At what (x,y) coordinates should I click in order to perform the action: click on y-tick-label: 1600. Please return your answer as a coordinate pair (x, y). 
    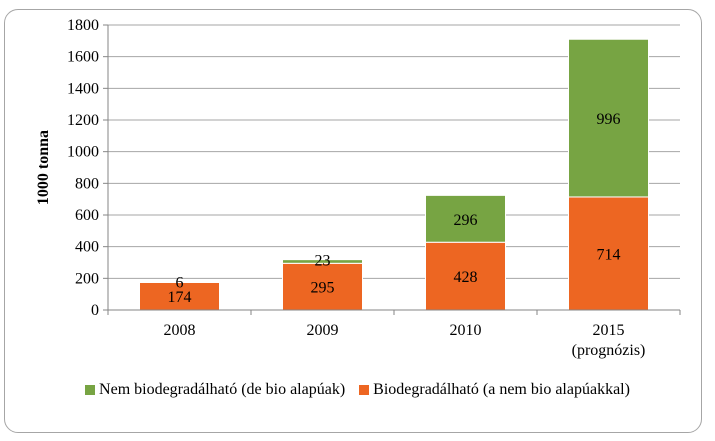
    Looking at the image, I should click on (83, 57).